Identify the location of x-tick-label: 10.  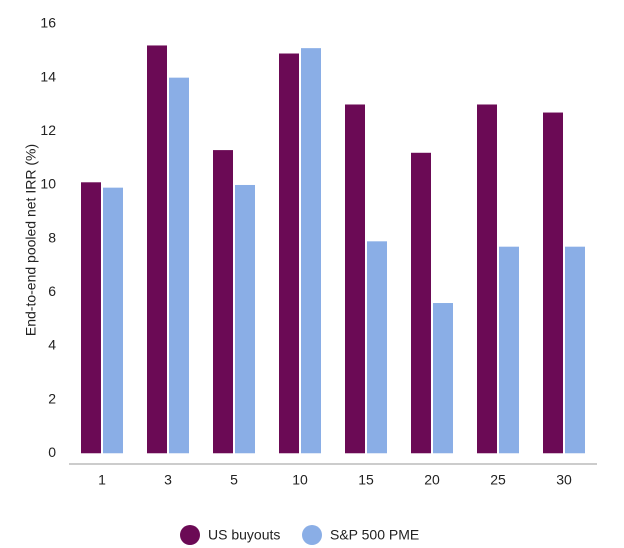
(300, 480).